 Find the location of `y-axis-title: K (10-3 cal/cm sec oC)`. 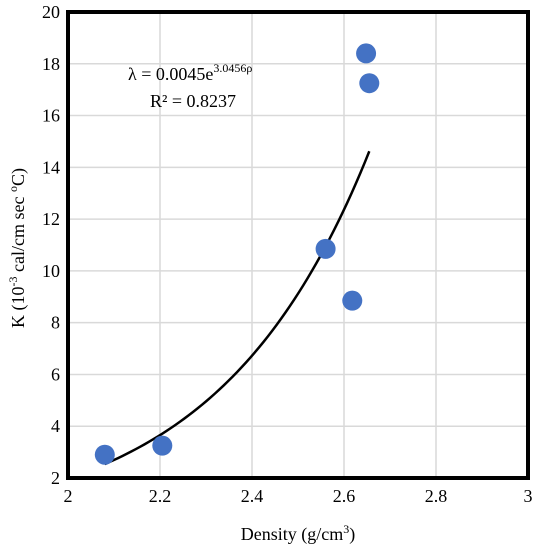

y-axis-title: K (10-3 cal/cm sec oC) is located at coordinates (17, 248).